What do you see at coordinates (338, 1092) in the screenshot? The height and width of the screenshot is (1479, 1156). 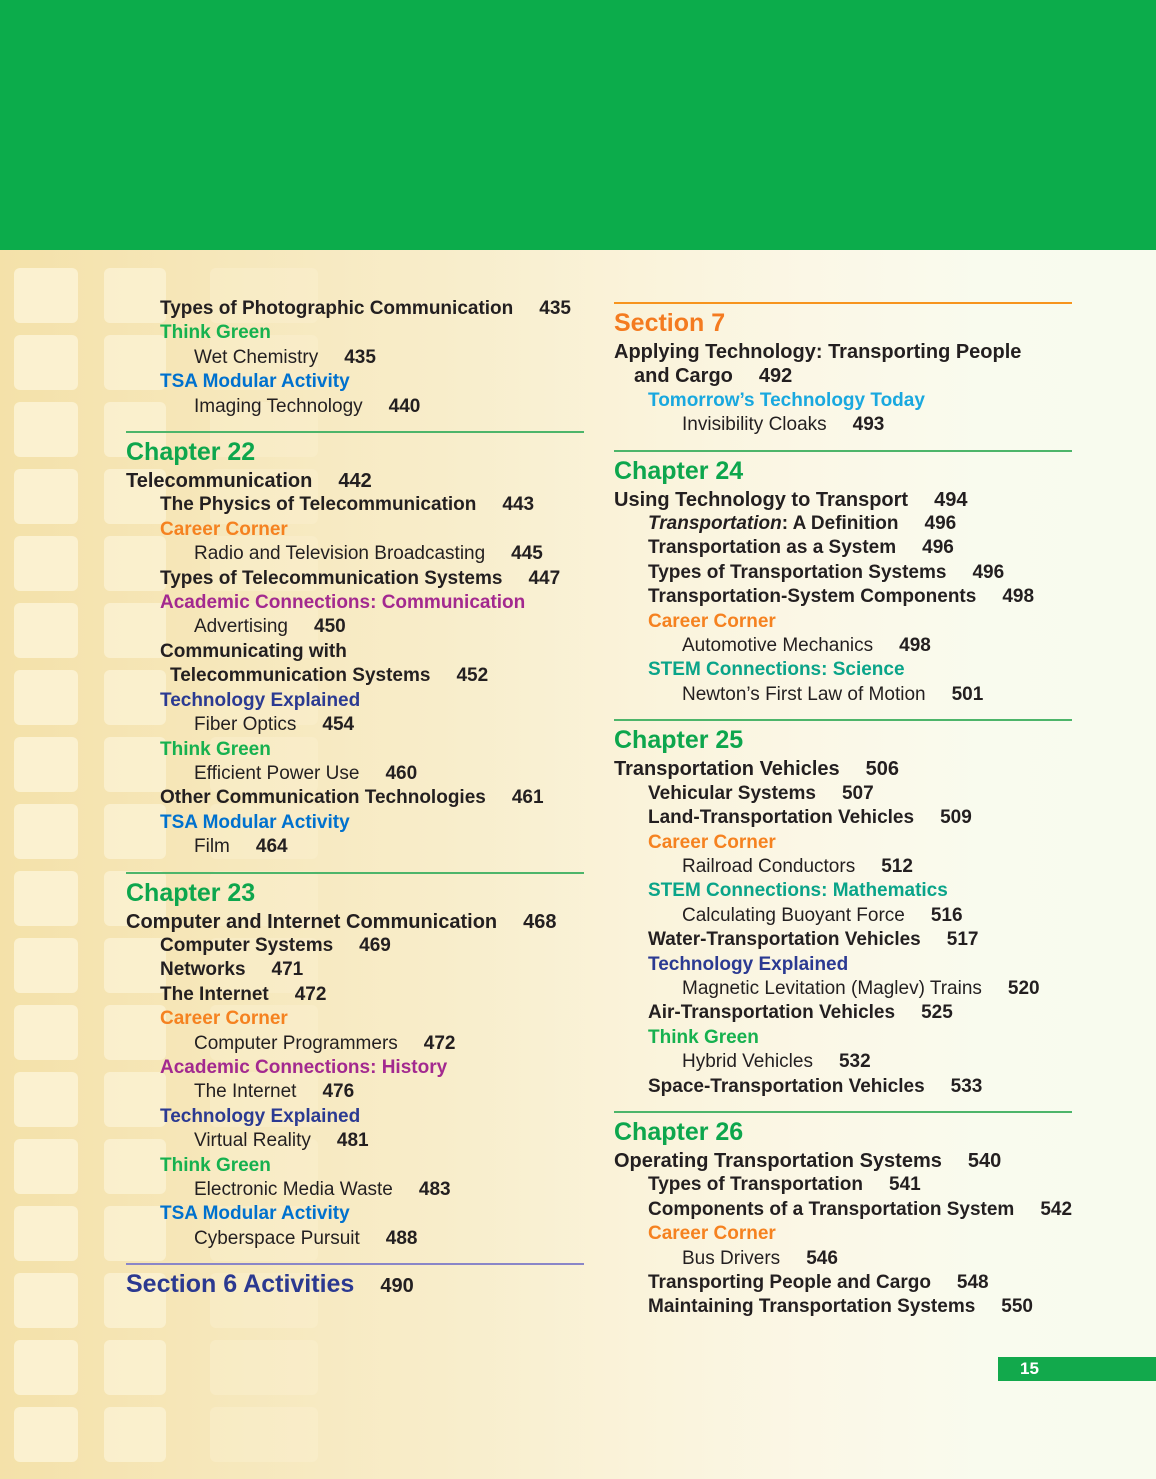 I see `entry-page: 476` at bounding box center [338, 1092].